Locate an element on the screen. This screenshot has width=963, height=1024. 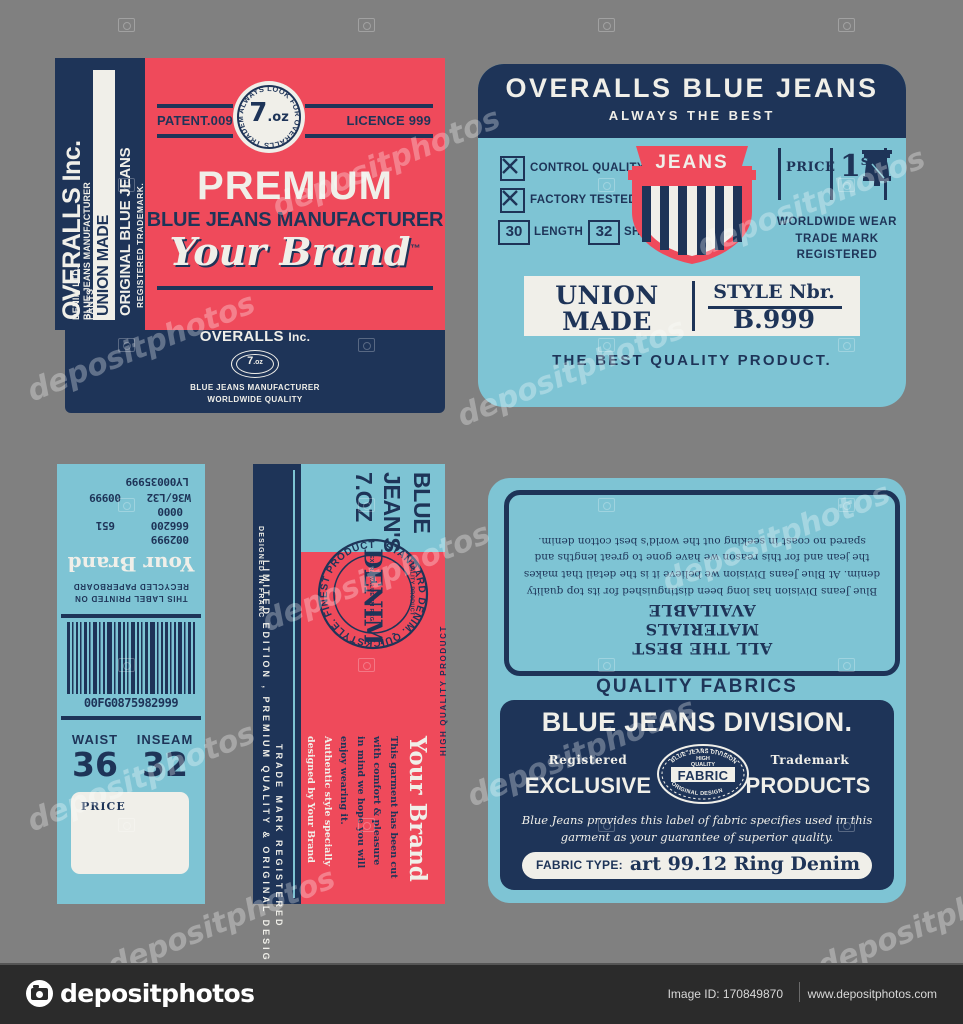
price-box-label: PRICE is located at coordinates (103, 806).